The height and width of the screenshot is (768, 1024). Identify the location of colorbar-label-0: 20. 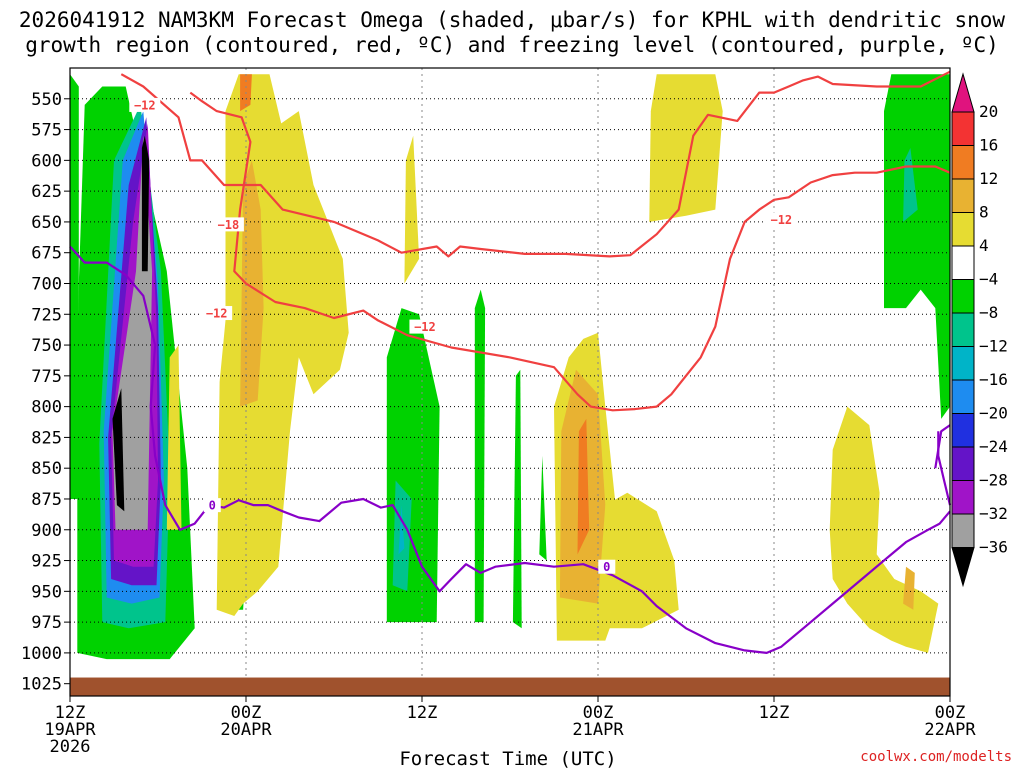
(988, 111).